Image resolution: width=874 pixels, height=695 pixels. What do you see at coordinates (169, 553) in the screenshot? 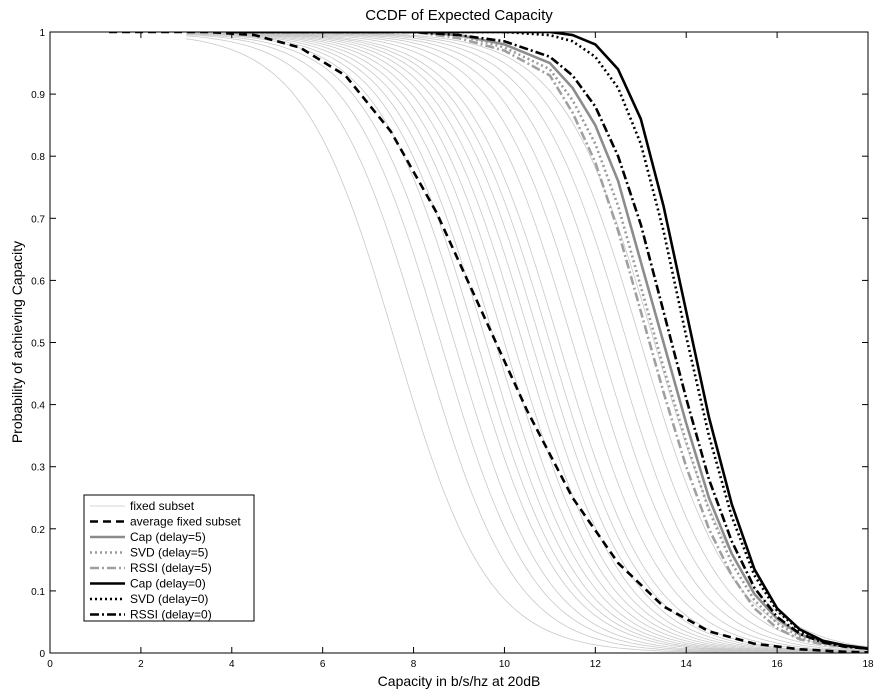
I see `legend-label-svd-delay-5: SVD (delay=5)` at bounding box center [169, 553].